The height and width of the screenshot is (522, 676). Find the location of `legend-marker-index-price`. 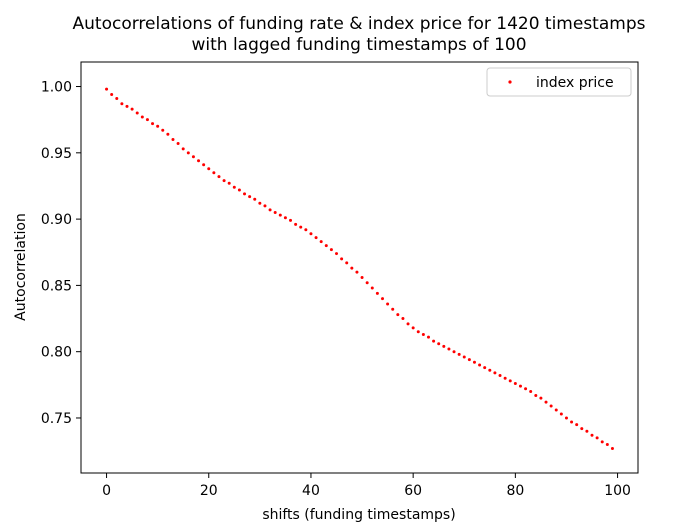

legend-marker-index-price is located at coordinates (510, 82).